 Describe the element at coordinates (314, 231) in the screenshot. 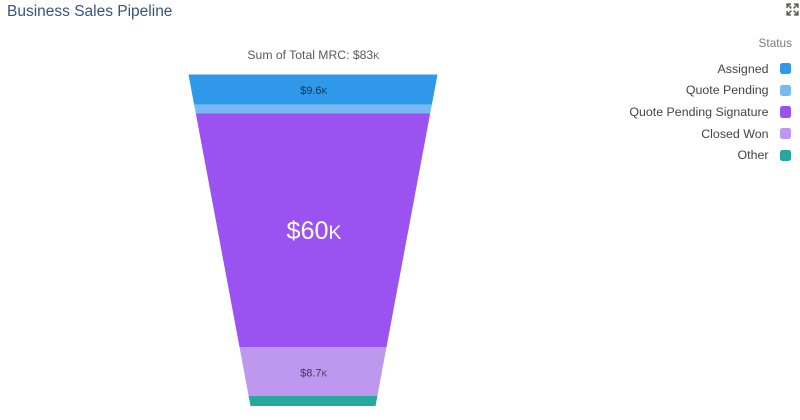

I see `svg-text: $60K` at that location.